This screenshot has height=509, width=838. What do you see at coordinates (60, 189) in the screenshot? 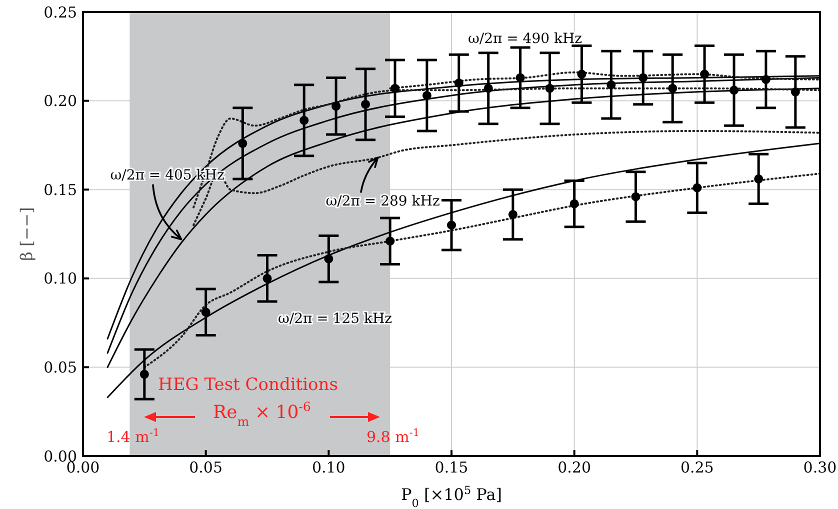
I see `y-tick-label: 0.15` at bounding box center [60, 189].